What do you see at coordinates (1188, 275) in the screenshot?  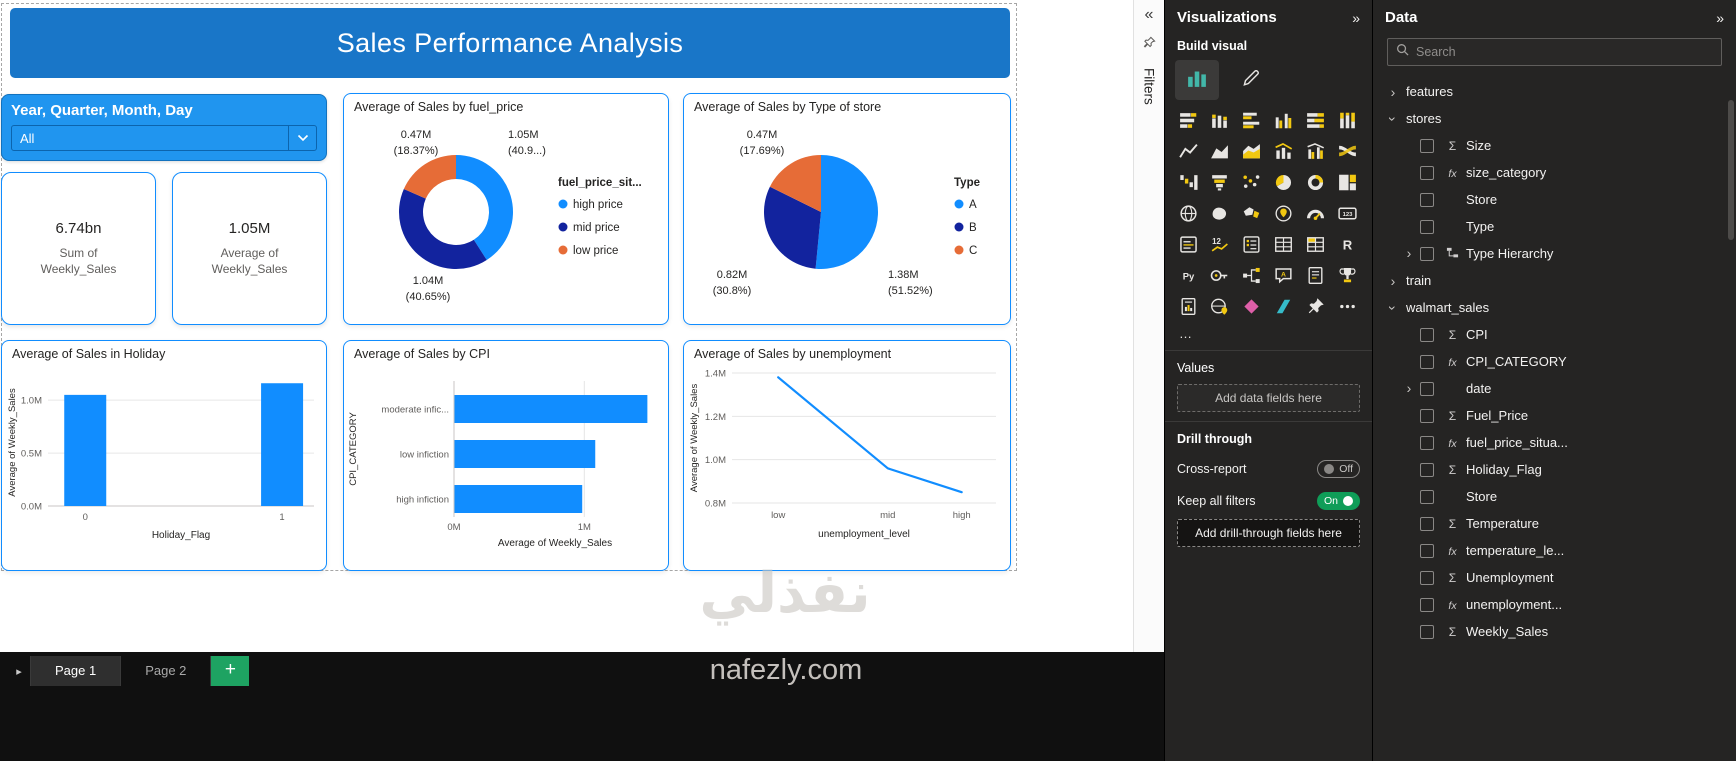 I see `visual-python-visual-icon: Py` at bounding box center [1188, 275].